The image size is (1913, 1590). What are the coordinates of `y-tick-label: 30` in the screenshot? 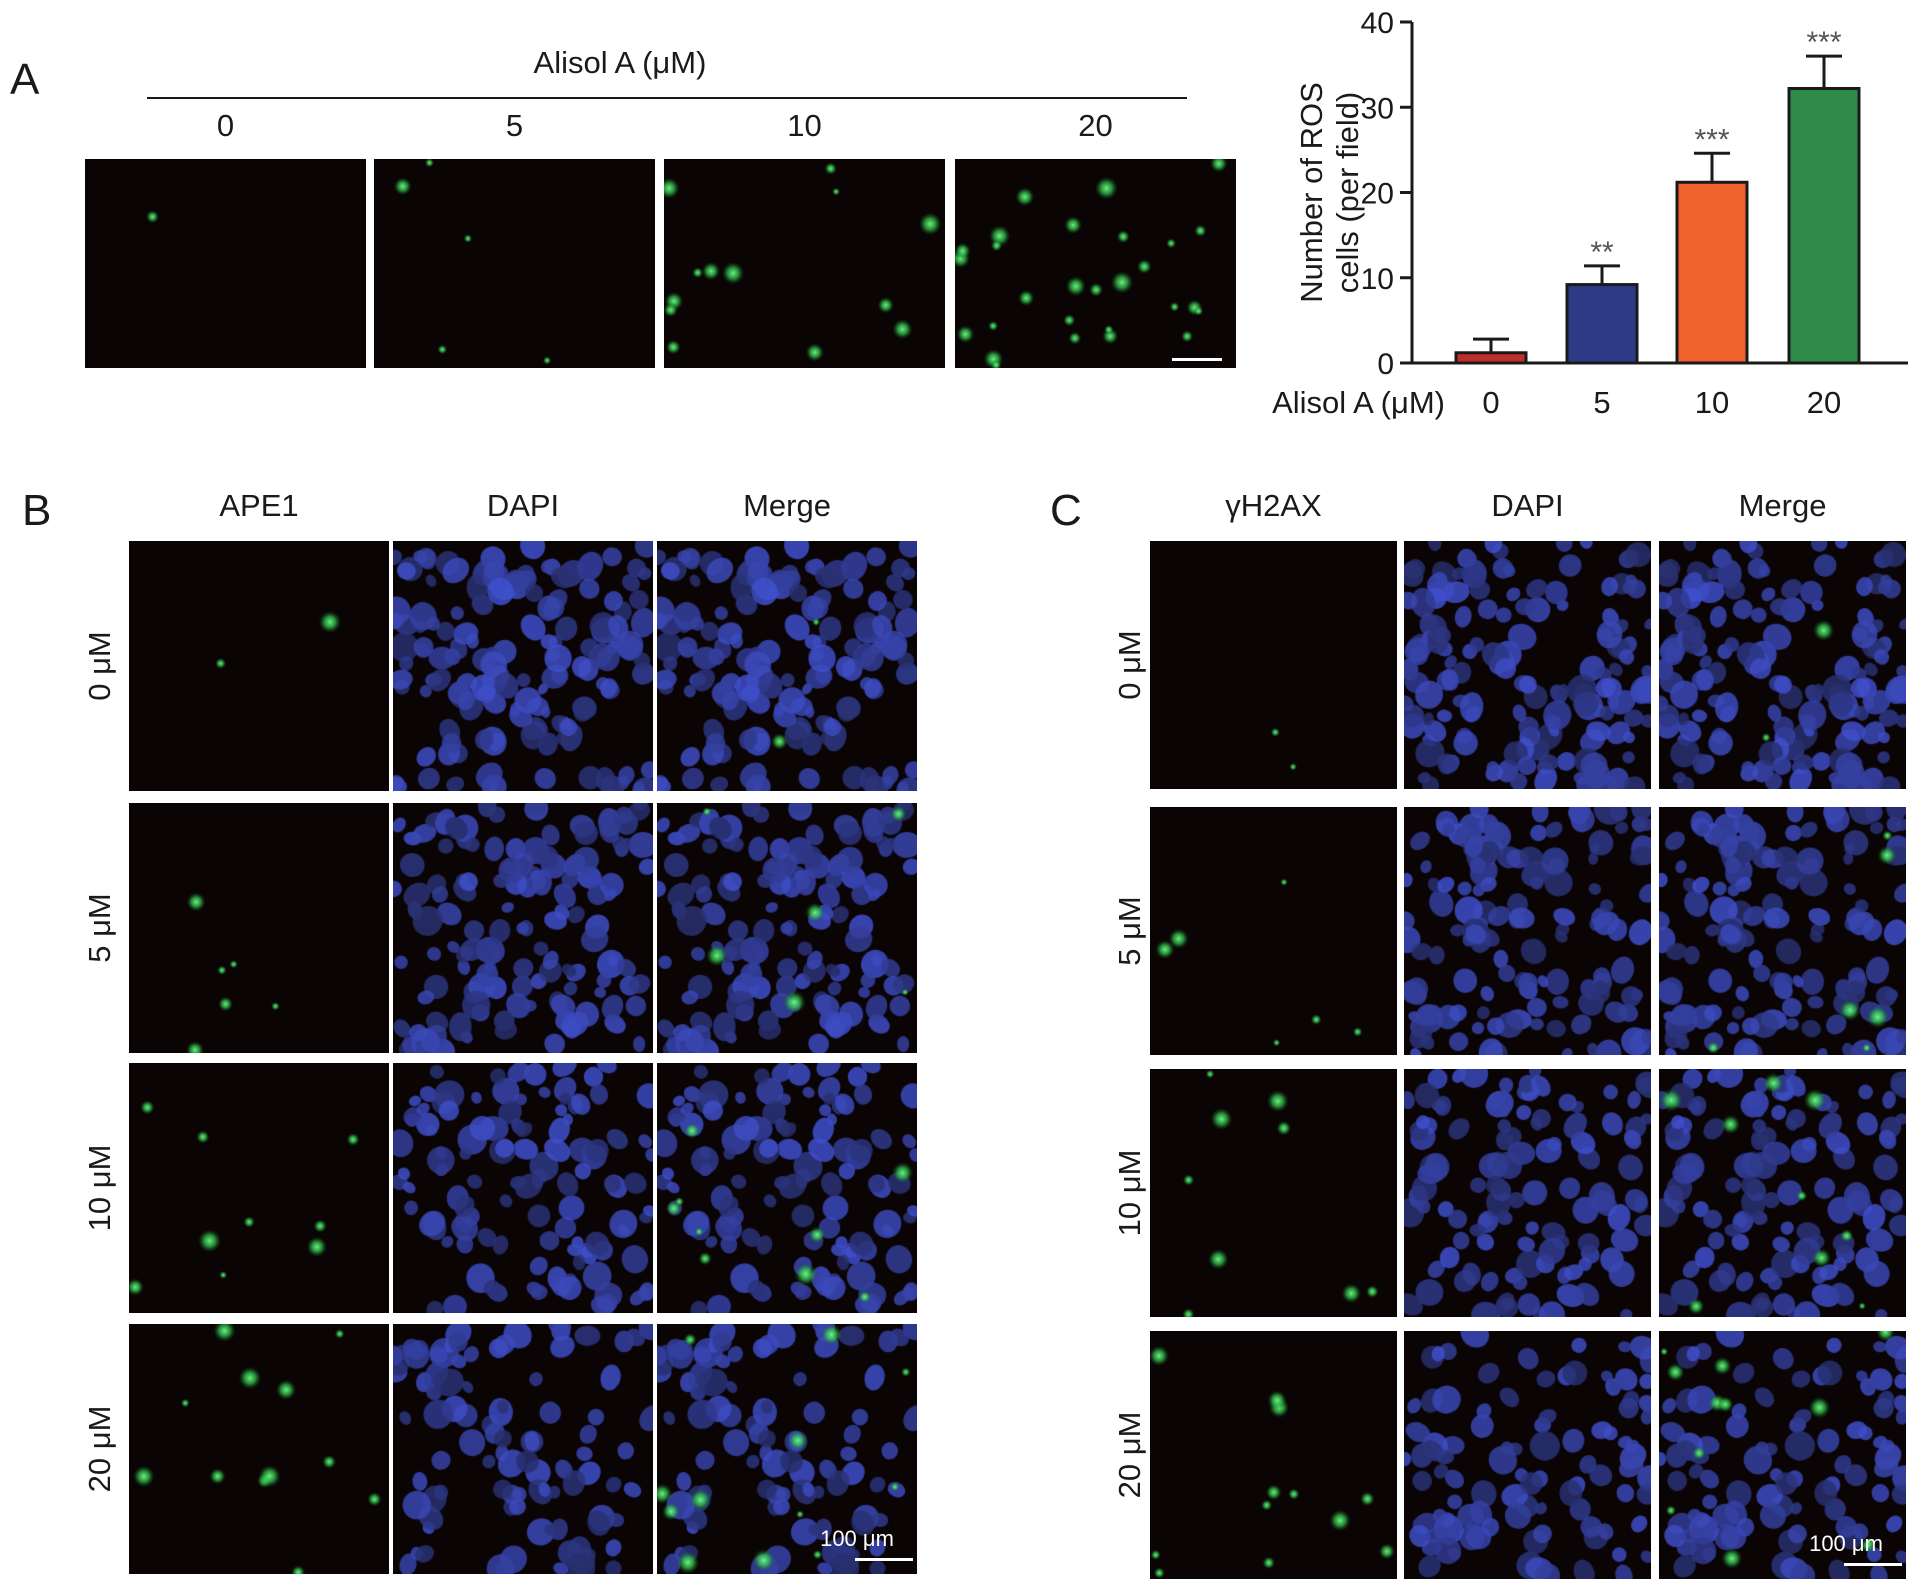 It's located at (1377, 108).